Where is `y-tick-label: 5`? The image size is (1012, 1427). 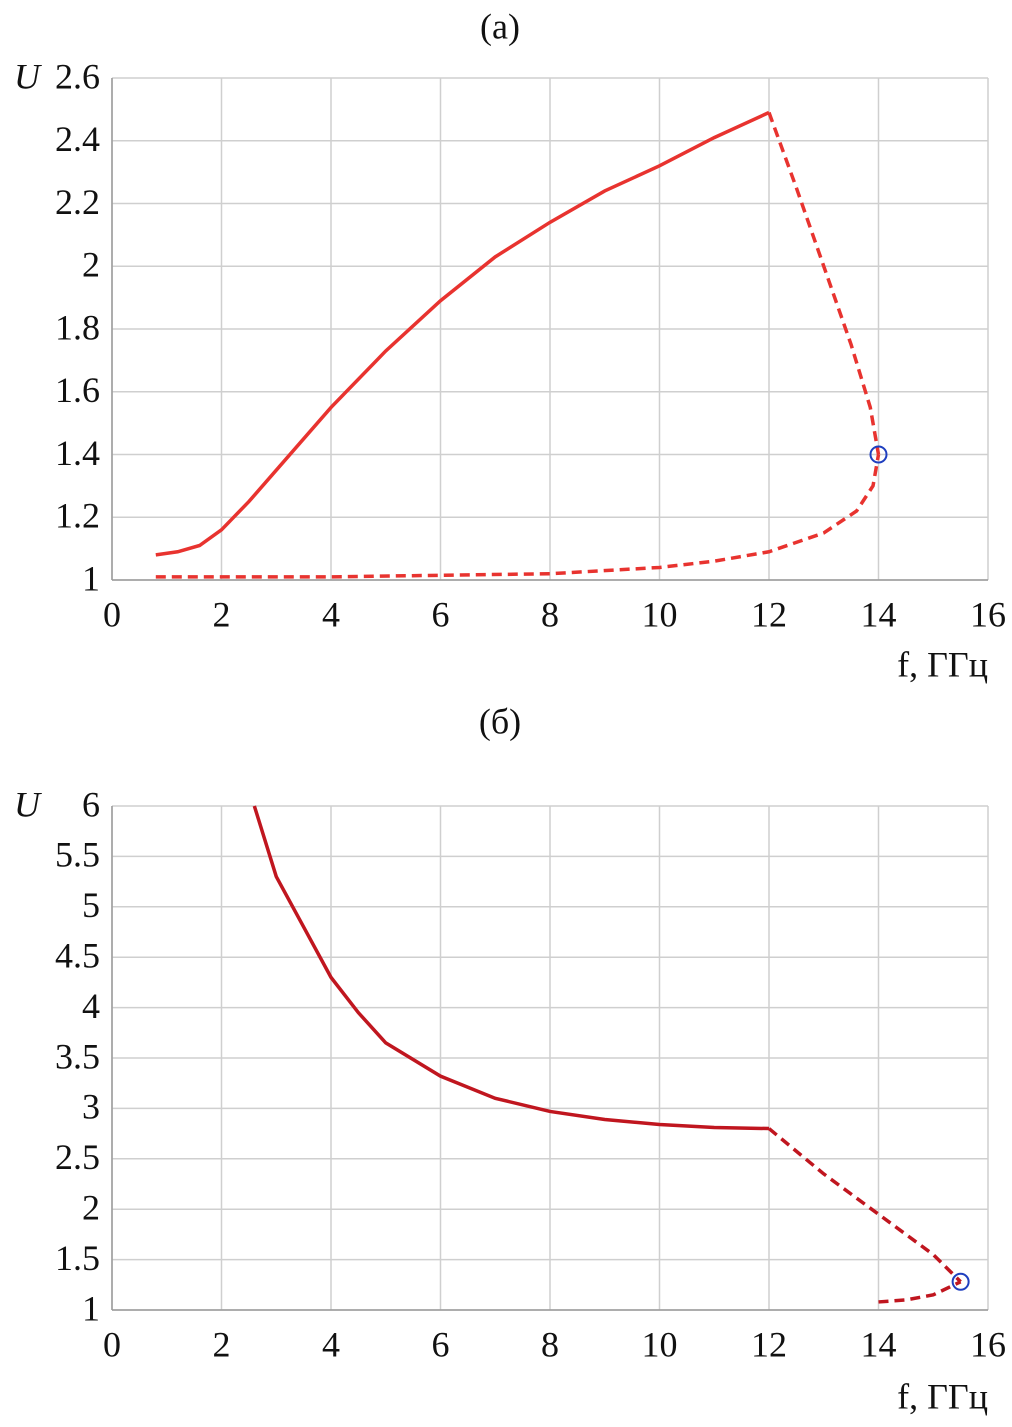
y-tick-label: 5 is located at coordinates (91, 905).